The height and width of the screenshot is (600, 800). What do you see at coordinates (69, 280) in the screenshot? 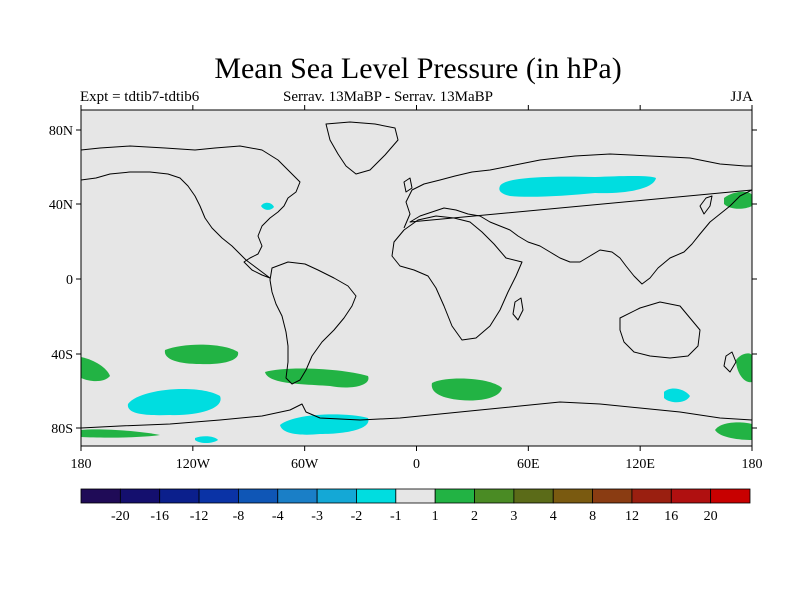
I see `lat-tick-label: 0` at bounding box center [69, 280].